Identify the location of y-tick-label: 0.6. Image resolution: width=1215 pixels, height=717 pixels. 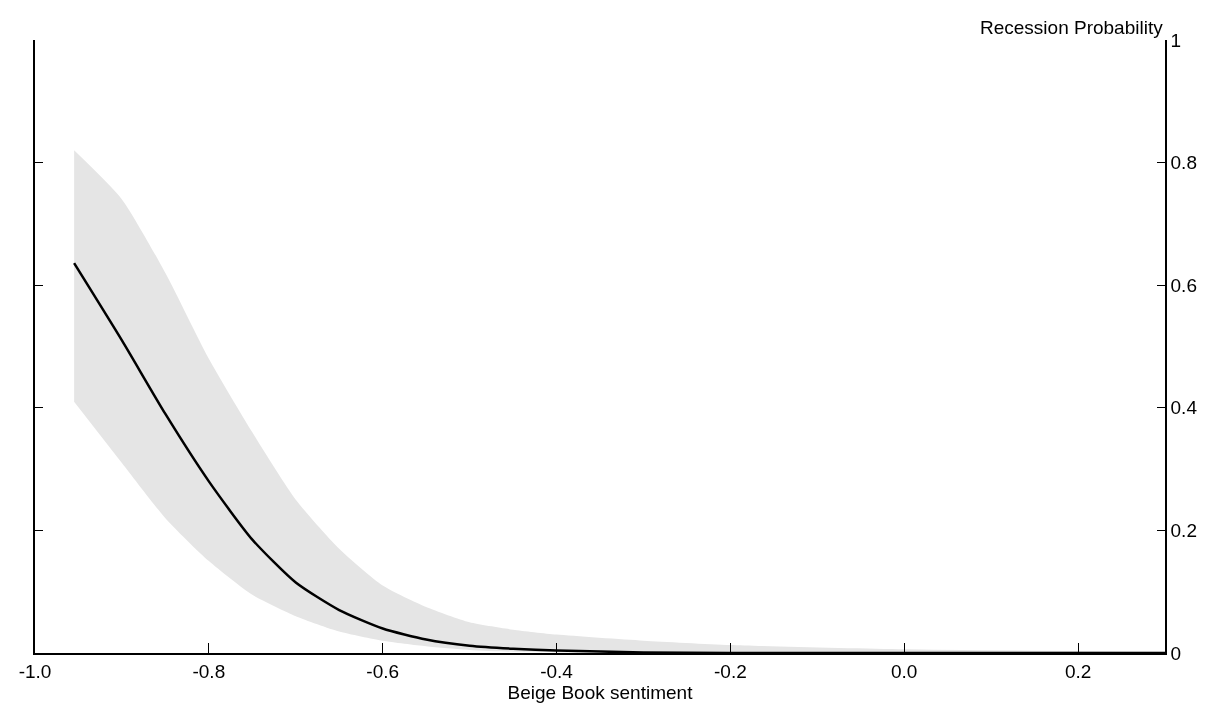
(1183, 285).